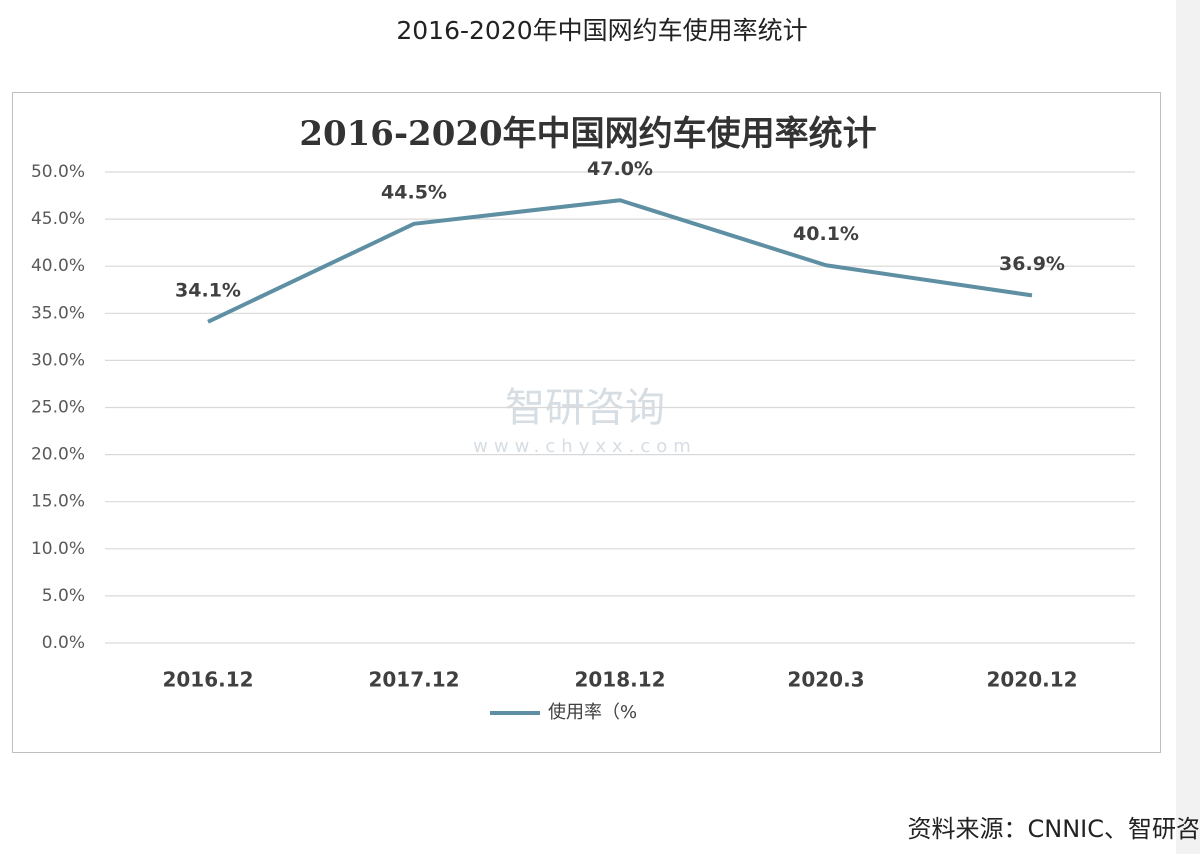 The width and height of the screenshot is (1200, 858). What do you see at coordinates (1054, 829) in the screenshot?
I see `source-note: 资料来源：CNNIC、智研咨` at bounding box center [1054, 829].